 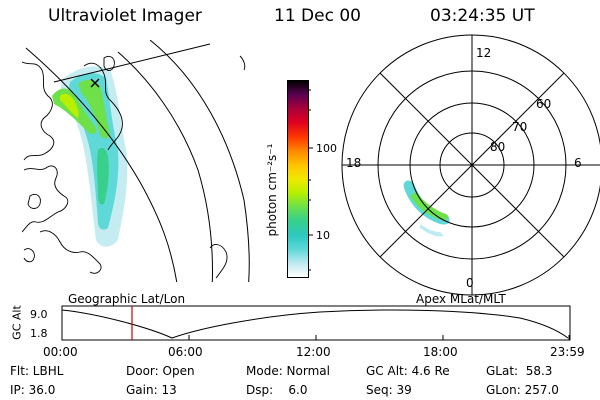 I want to click on aurora-emission, so click(x=90, y=156).